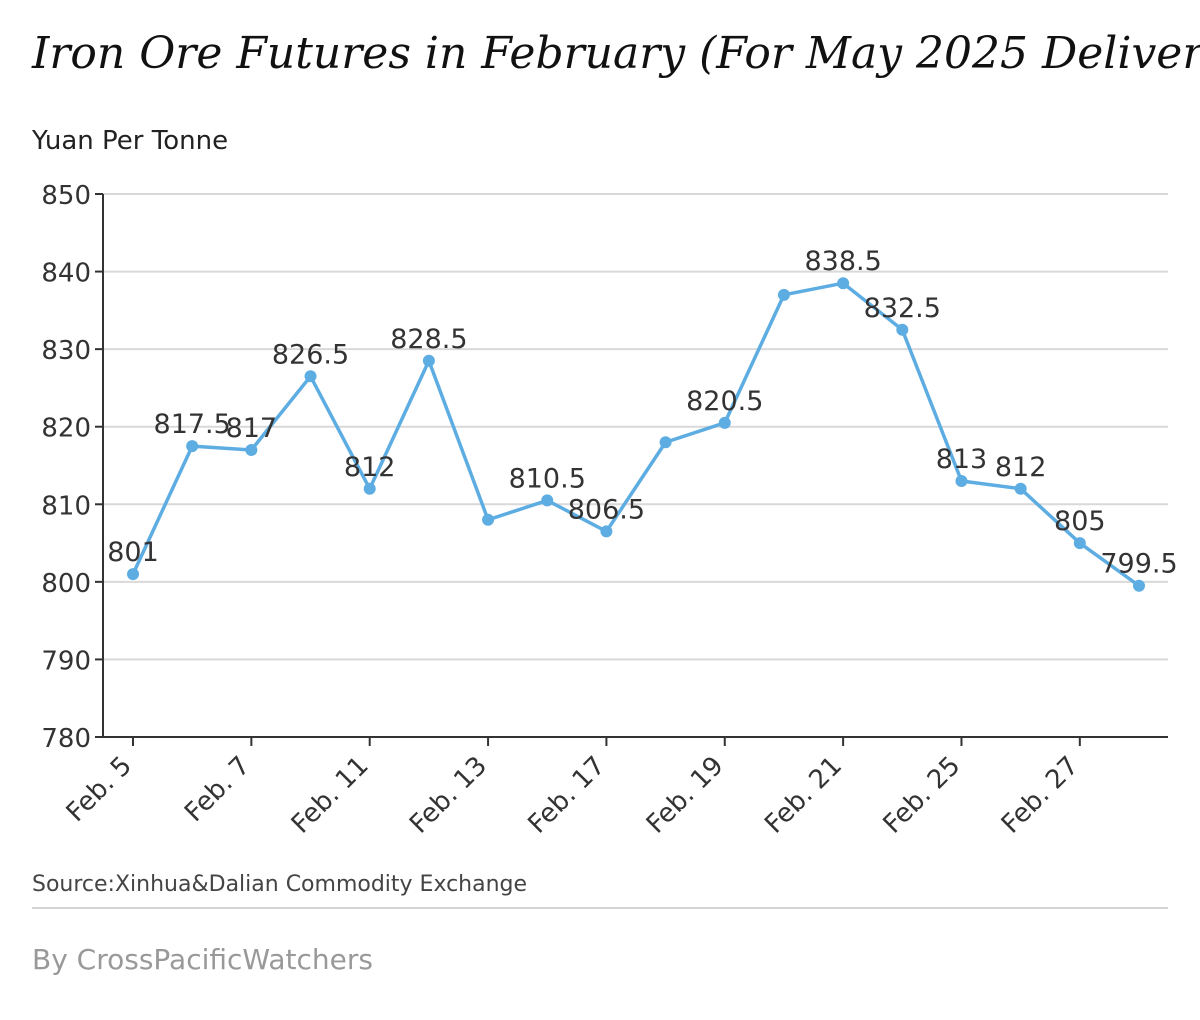  Describe the element at coordinates (922, 795) in the screenshot. I see `x-tick-label: Feb. 25` at that location.